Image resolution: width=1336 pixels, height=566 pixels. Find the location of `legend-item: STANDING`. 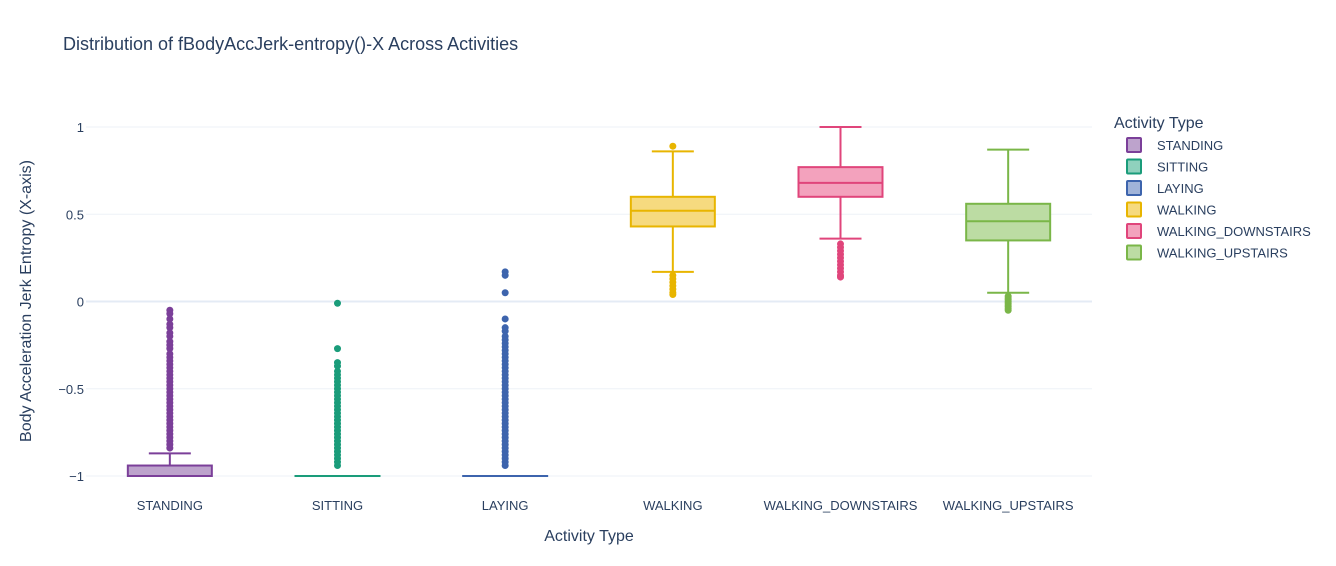

legend-item: STANDING is located at coordinates (1174, 145).